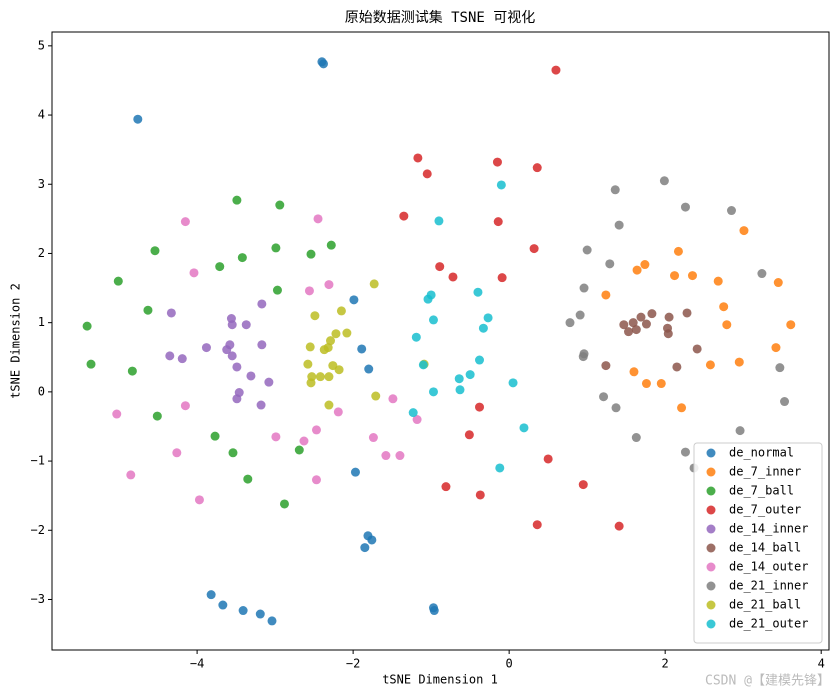 Image resolution: width=836 pixels, height=698 pixels. What do you see at coordinates (768, 529) in the screenshot?
I see `legend-label: de_14_inner` at bounding box center [768, 529].